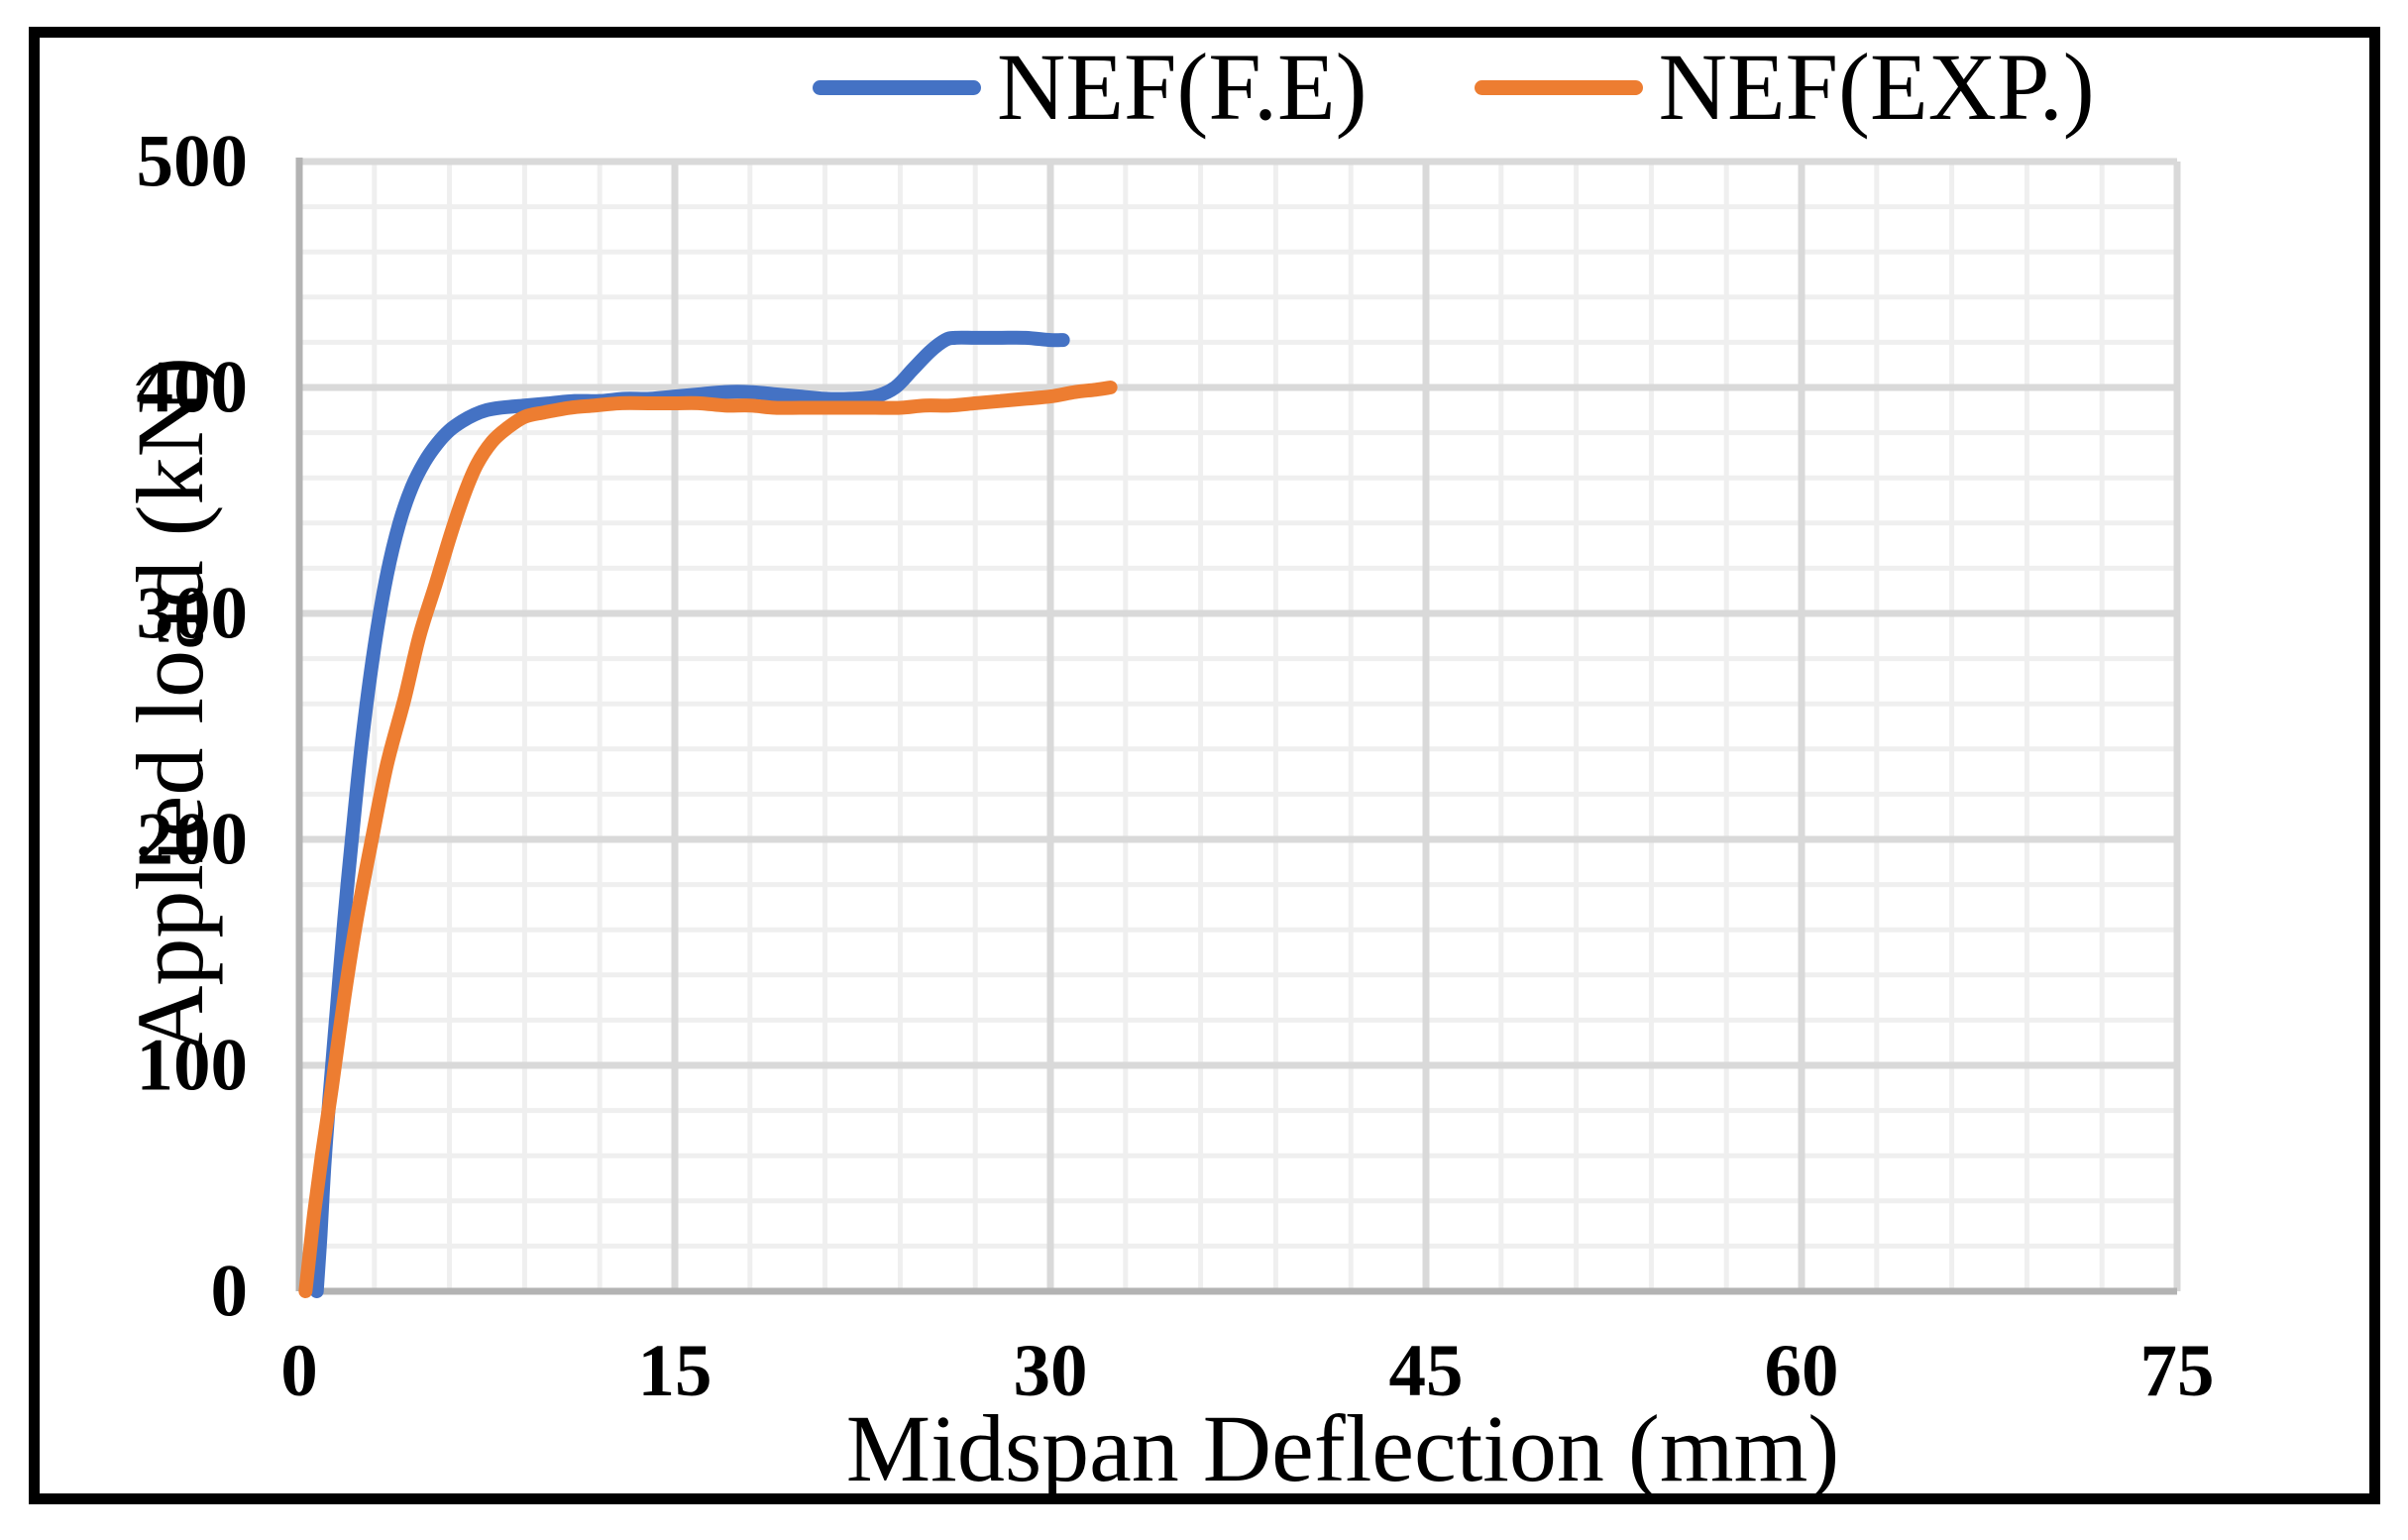 Image resolution: width=2408 pixels, height=1540 pixels. What do you see at coordinates (1454, 87) in the screenshot?
I see `chart-legend: NEF(F.E) NEF(EXP.)` at bounding box center [1454, 87].